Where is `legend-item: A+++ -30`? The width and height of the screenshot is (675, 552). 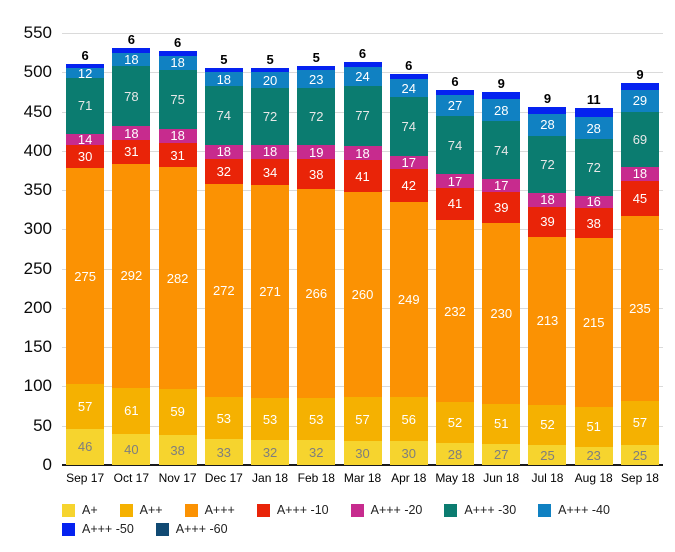 legend-item: A+++ -30 is located at coordinates (480, 510).